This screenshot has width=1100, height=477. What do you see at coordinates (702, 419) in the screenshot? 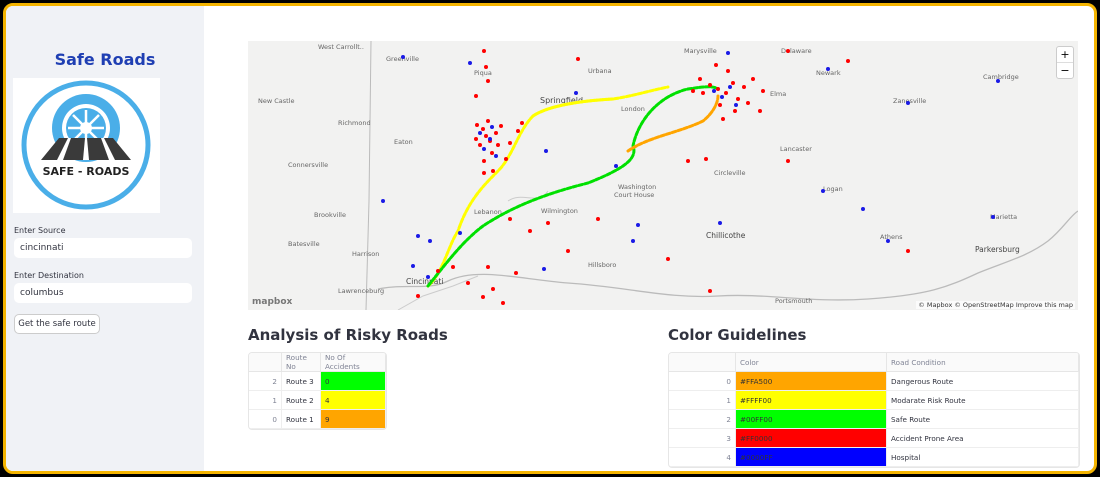
I see `guide-row-index: 2` at bounding box center [702, 419].